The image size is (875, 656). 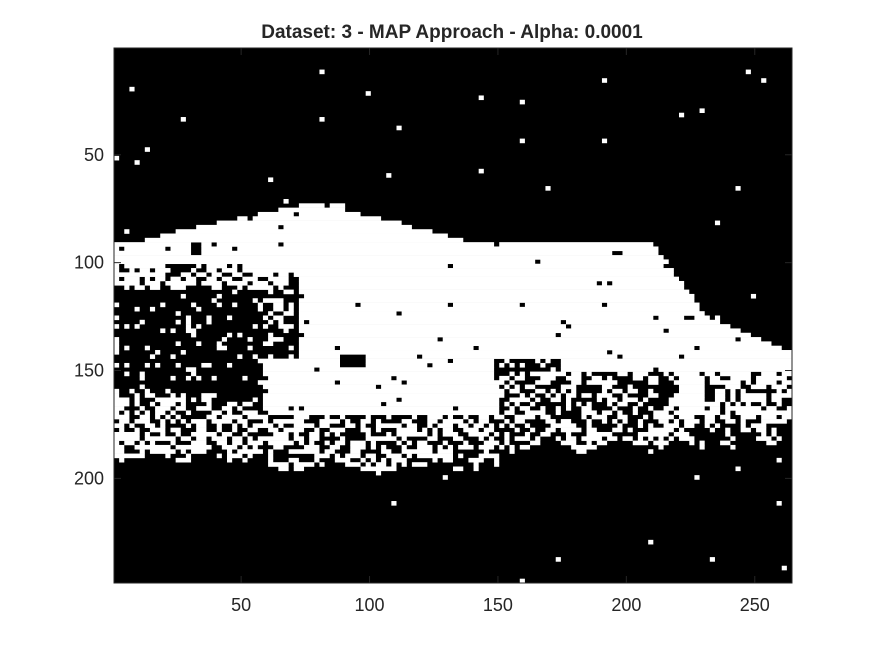 What do you see at coordinates (89, 263) in the screenshot?
I see `y-tick-label: 100` at bounding box center [89, 263].